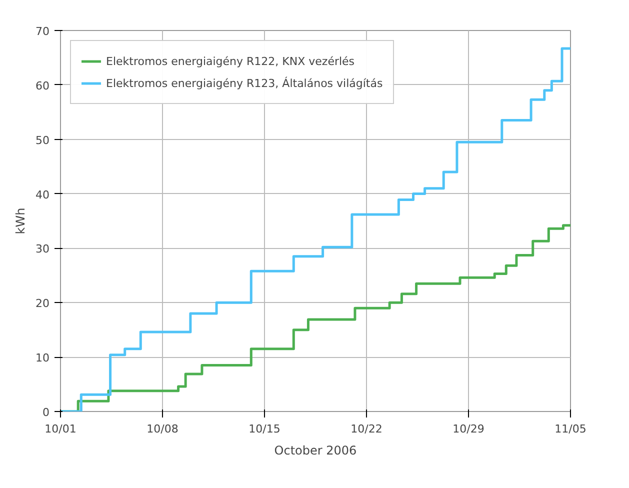 This screenshot has height=488, width=629. Describe the element at coordinates (43, 303) in the screenshot. I see `y-tick-label: 20` at that location.